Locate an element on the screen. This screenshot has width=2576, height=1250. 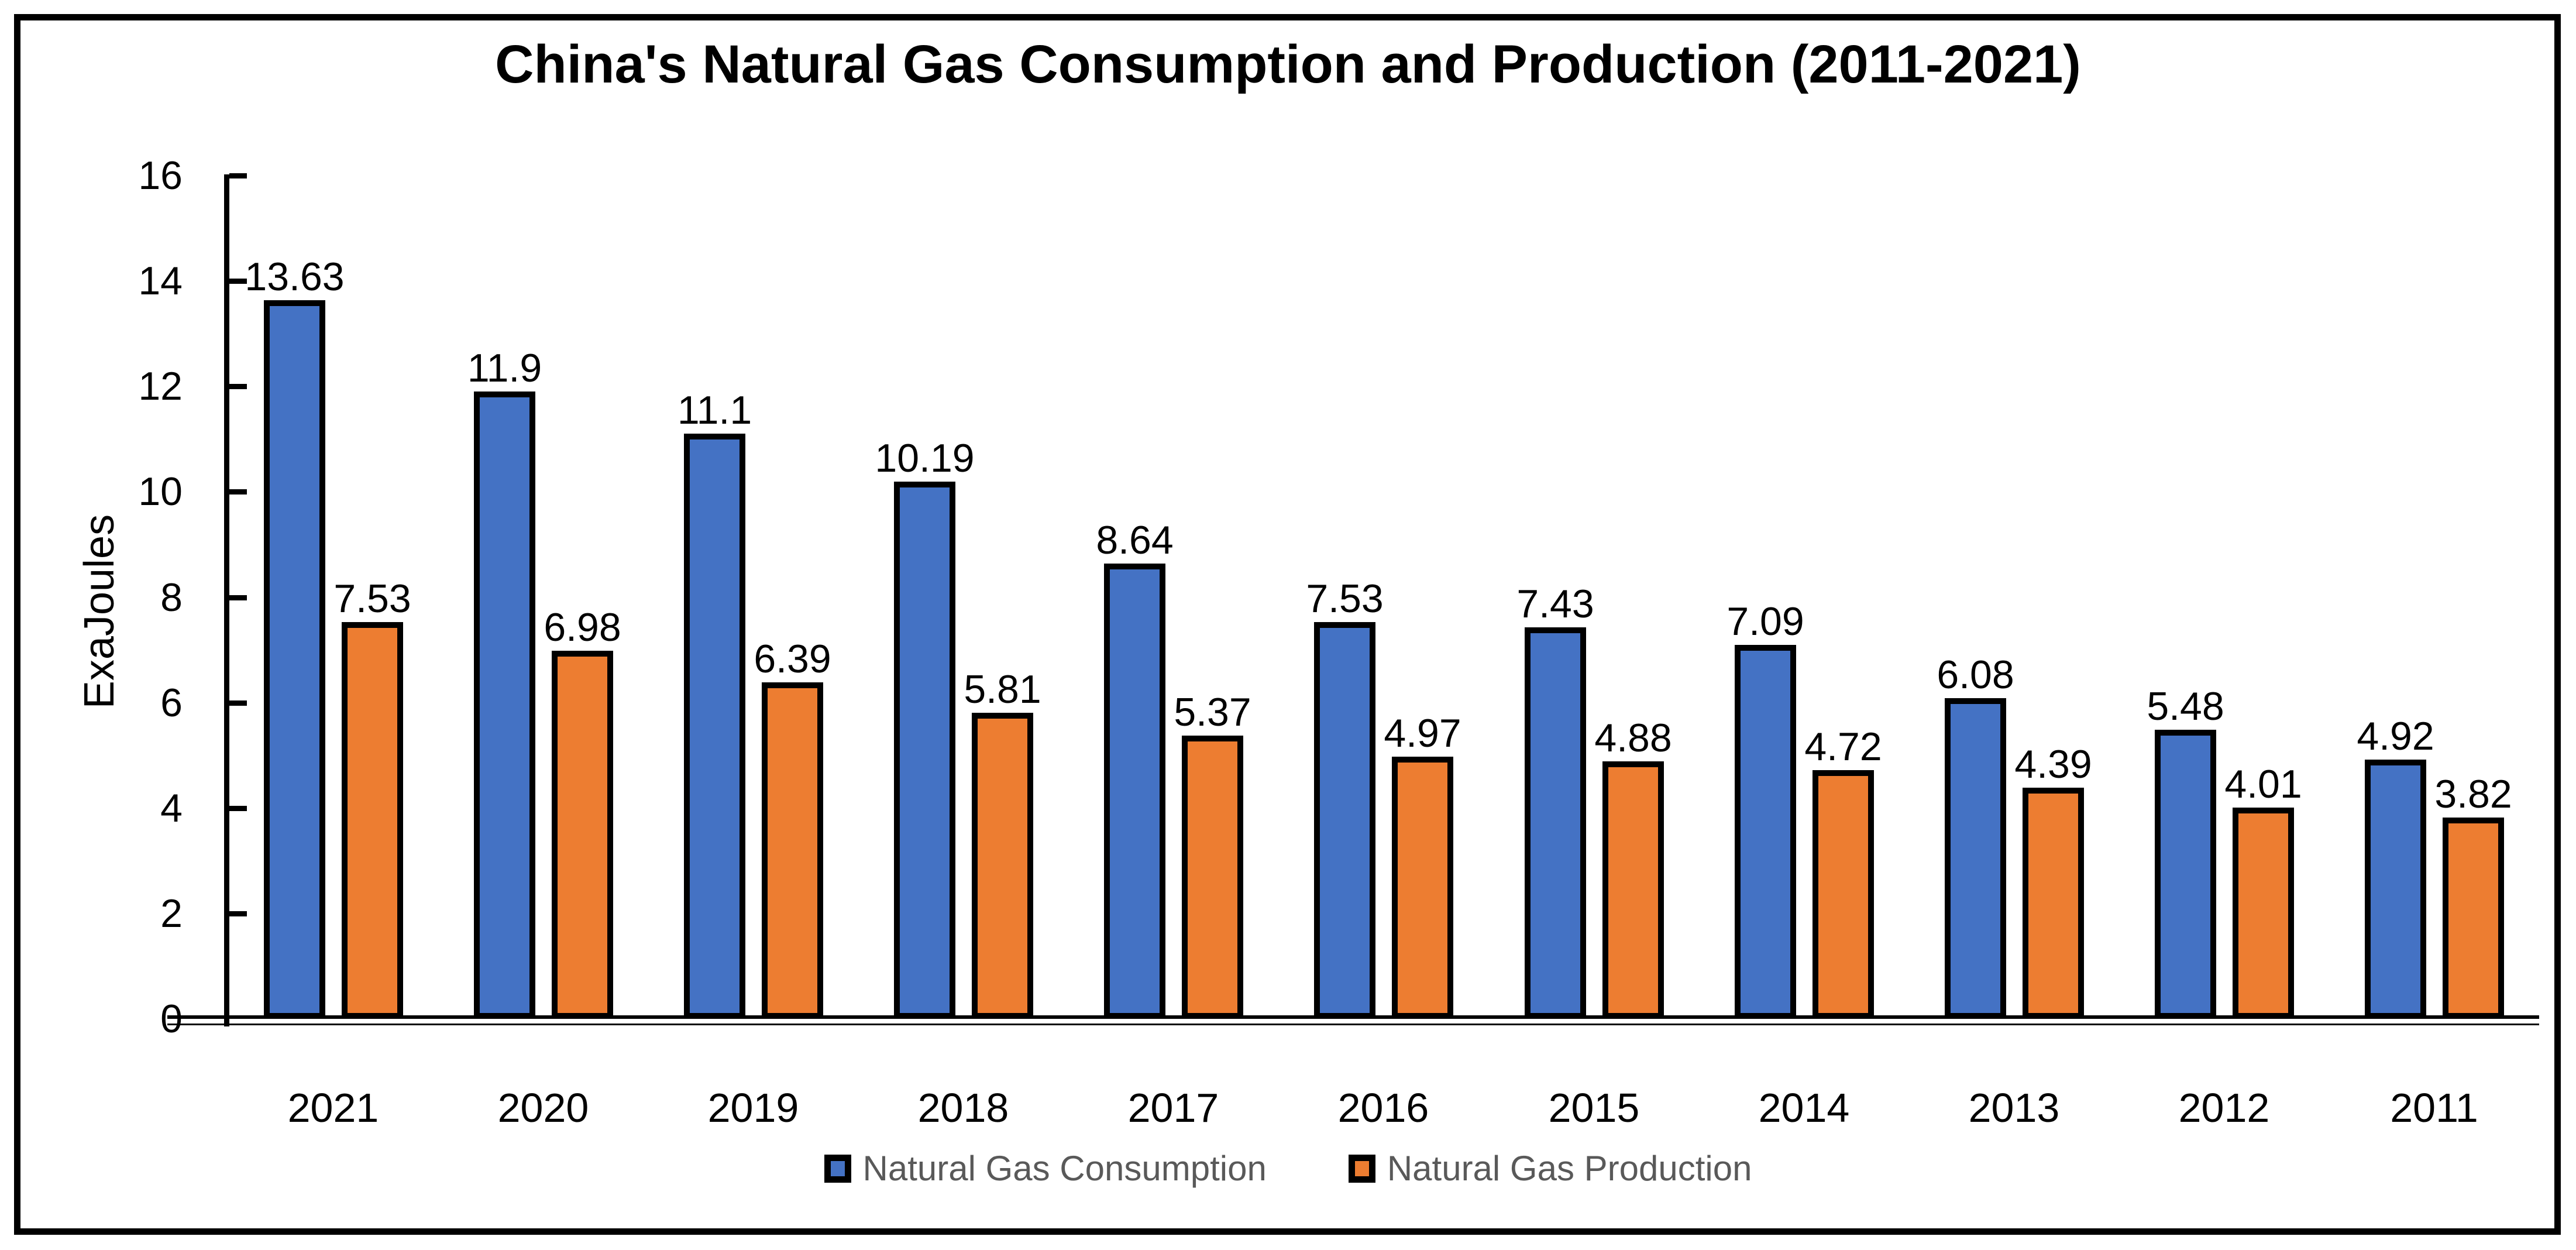
bar-group-2011: 4.92 3.82 2011 is located at coordinates (2434, 654).